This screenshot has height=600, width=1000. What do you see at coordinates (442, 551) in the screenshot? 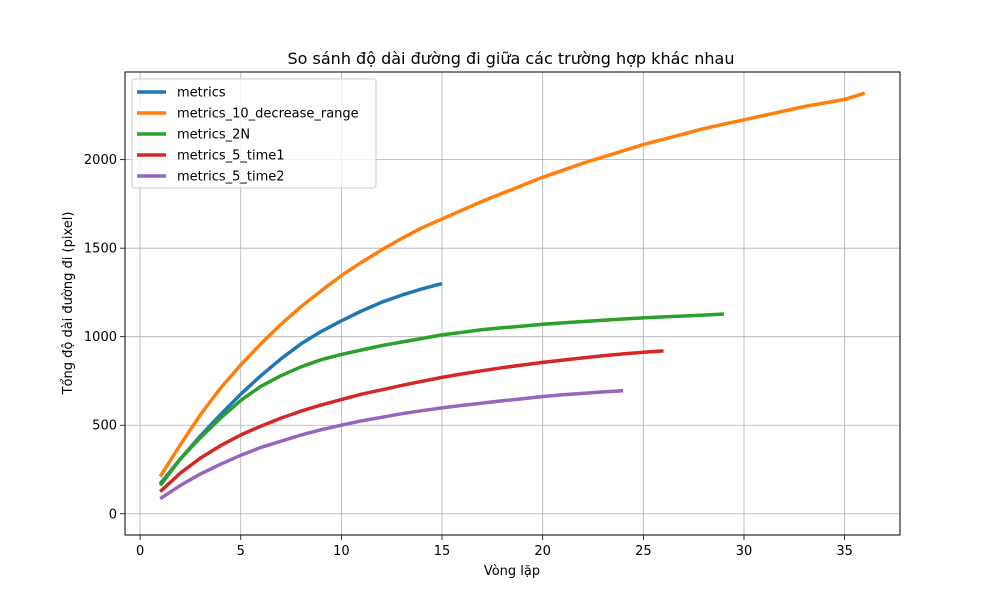
I see `x-tick-label: 15` at bounding box center [442, 551].